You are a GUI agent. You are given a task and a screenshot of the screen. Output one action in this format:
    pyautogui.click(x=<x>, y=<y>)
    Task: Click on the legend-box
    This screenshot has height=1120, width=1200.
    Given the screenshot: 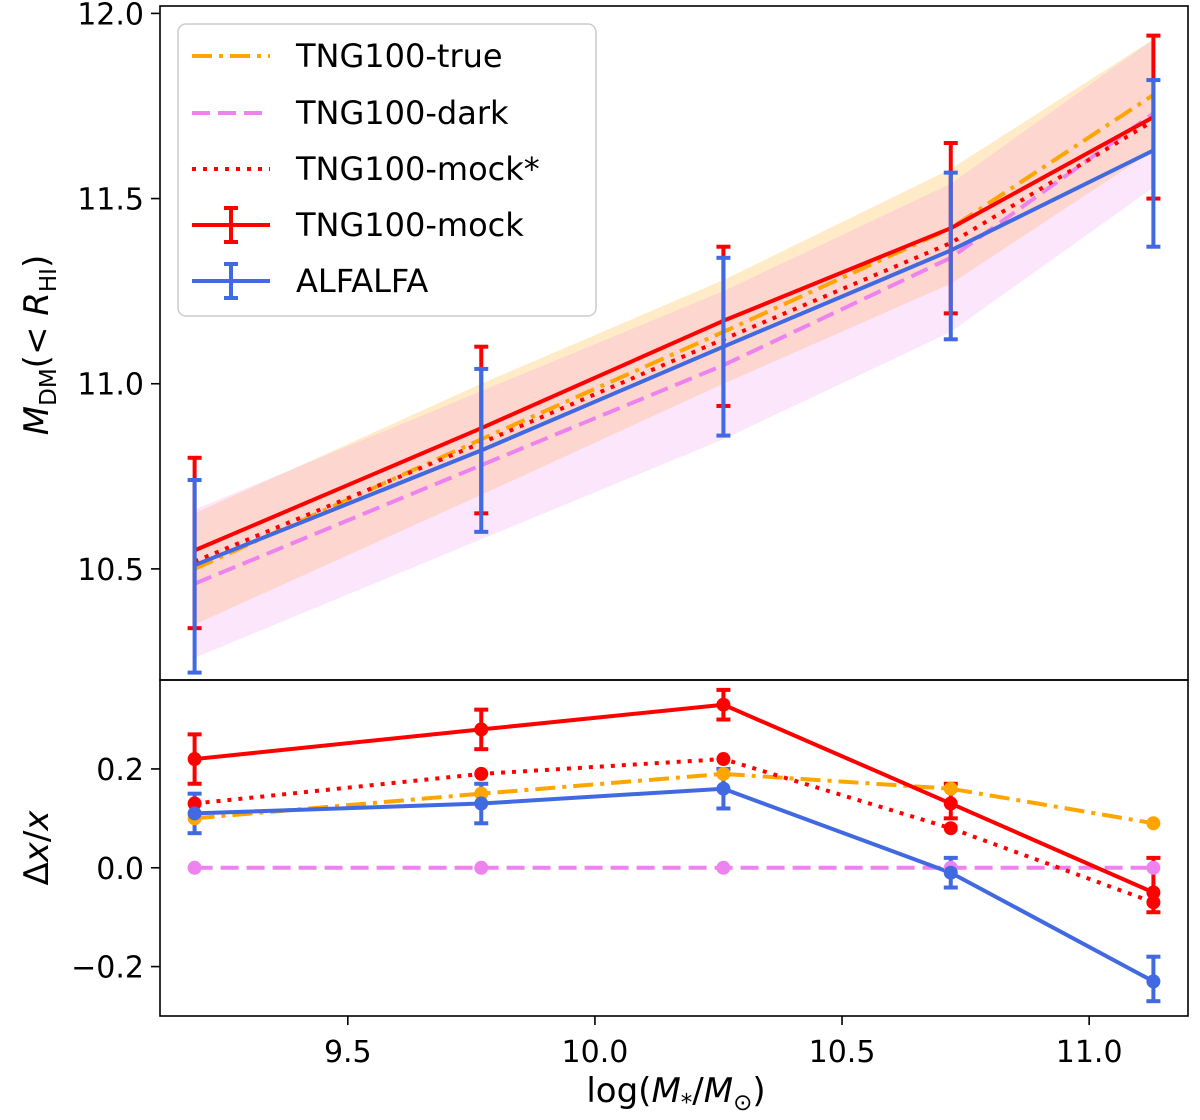 What is the action you would take?
    pyautogui.click(x=387, y=170)
    